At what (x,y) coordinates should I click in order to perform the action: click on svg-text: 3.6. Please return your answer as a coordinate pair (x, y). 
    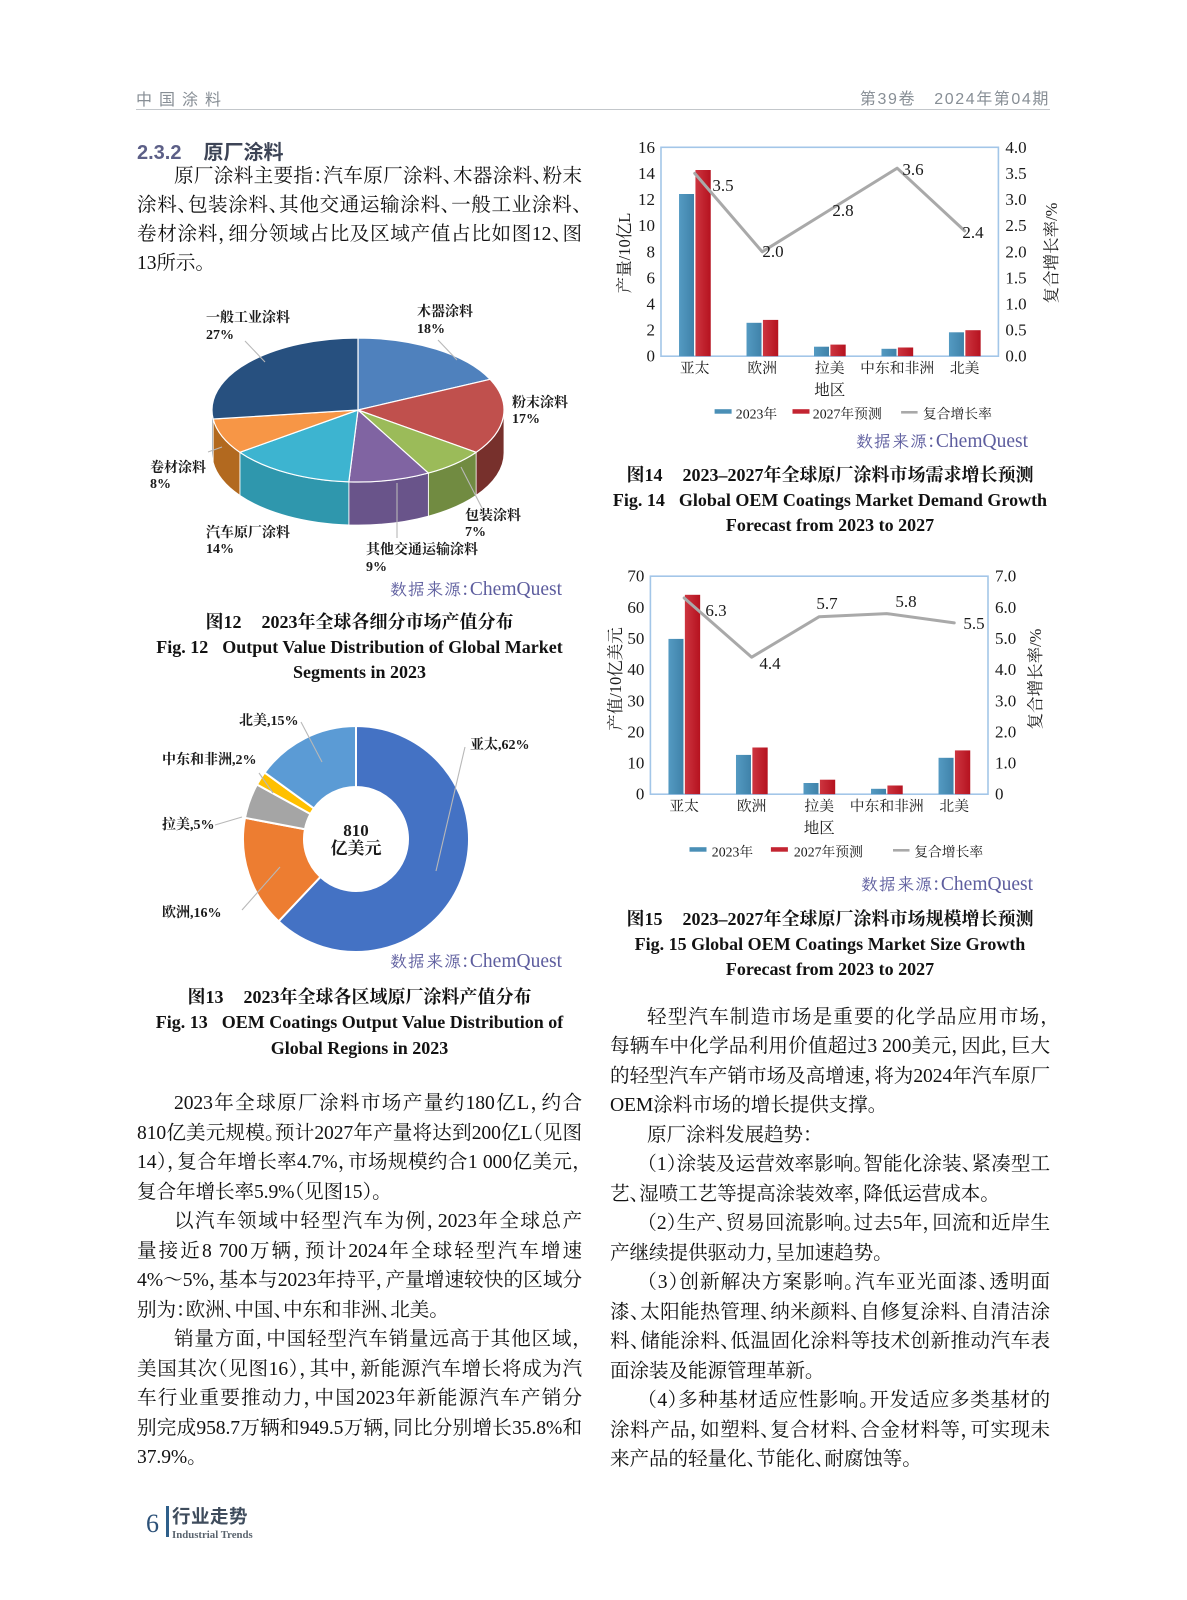
    Looking at the image, I should click on (912, 169).